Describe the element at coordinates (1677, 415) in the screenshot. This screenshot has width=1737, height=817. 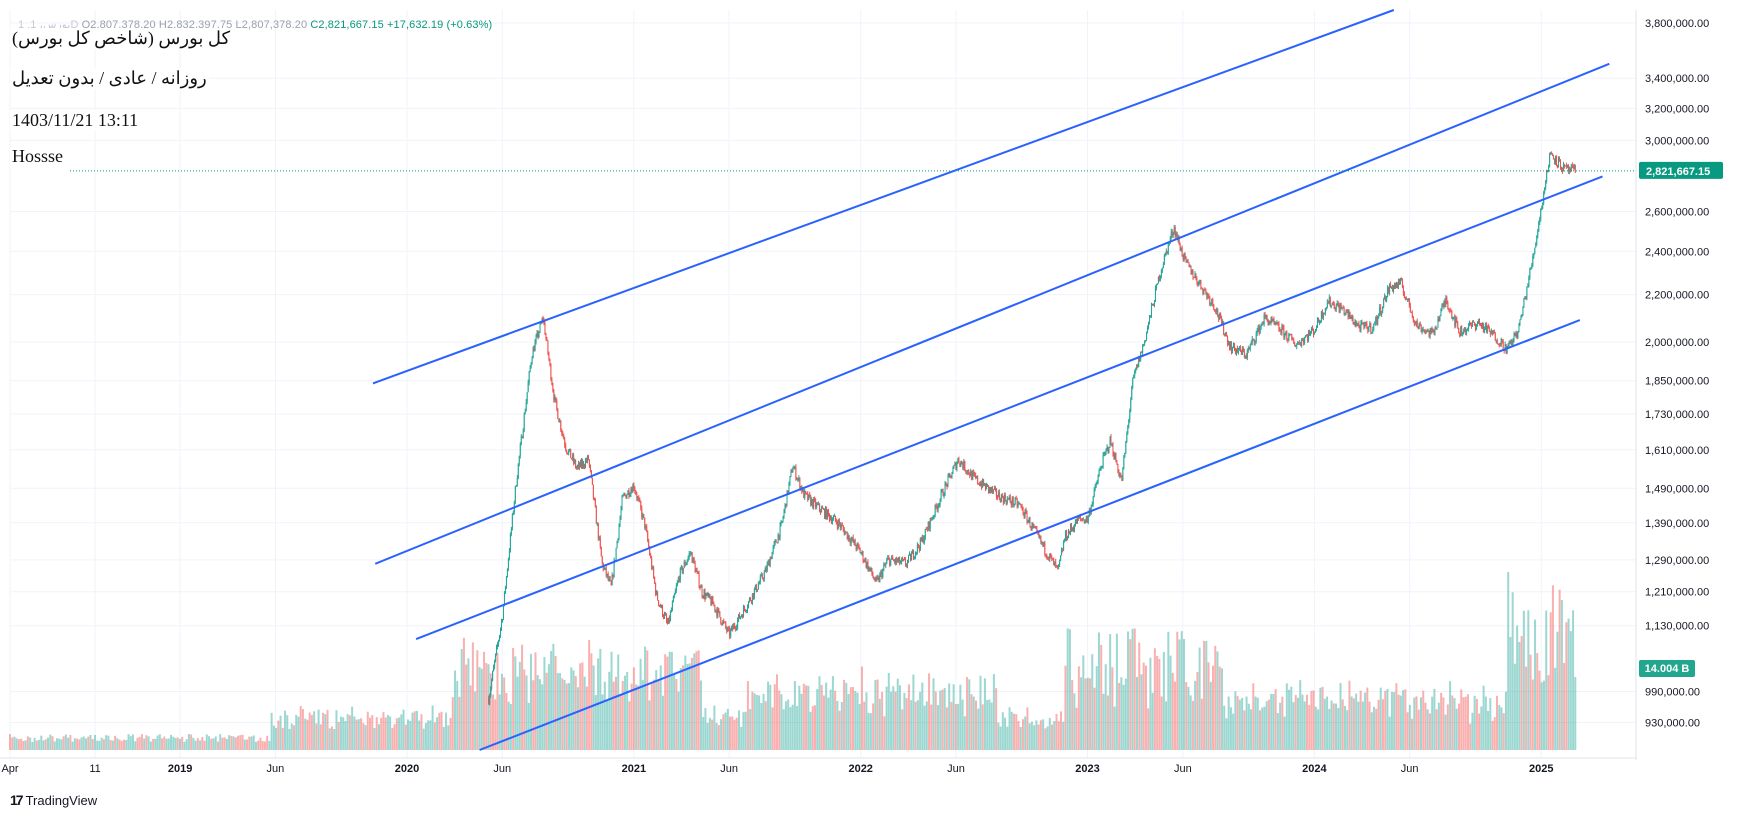
I see `price-tick-label: 1,730,000.00` at that location.